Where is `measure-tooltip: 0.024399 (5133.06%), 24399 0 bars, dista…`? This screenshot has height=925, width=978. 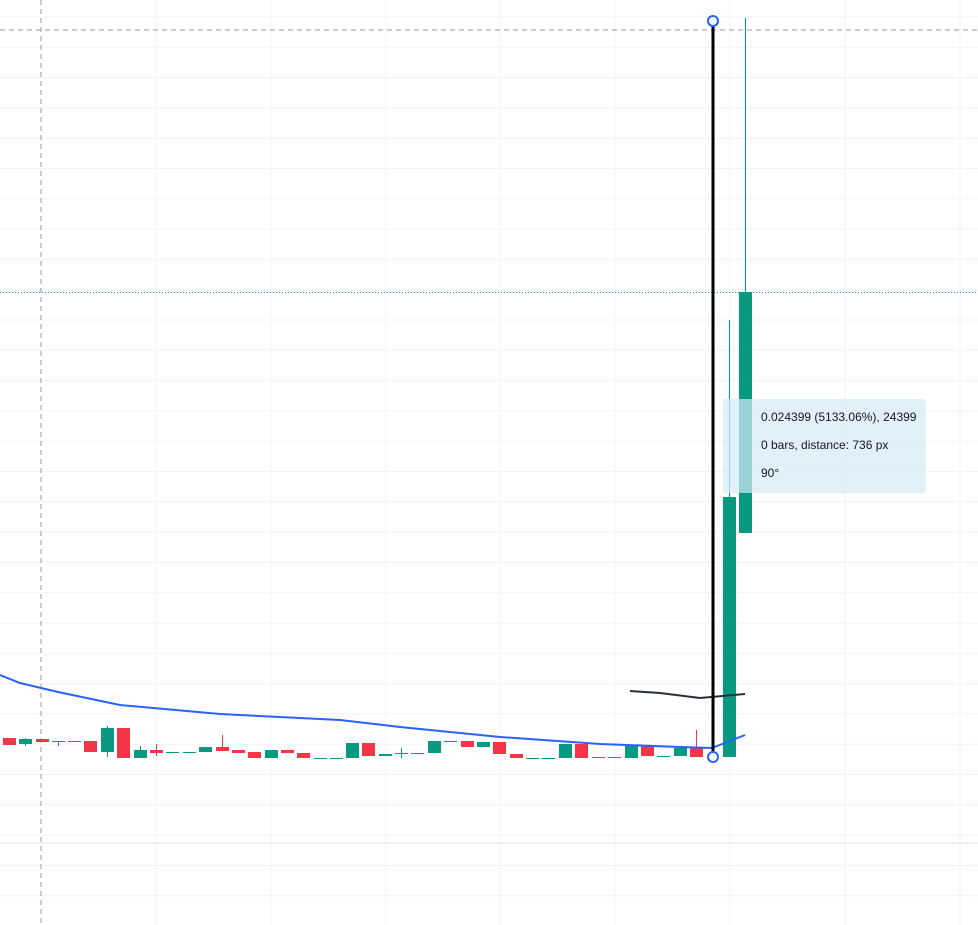
measure-tooltip: 0.024399 (5133.06%), 24399 0 bars, dista… is located at coordinates (824, 446).